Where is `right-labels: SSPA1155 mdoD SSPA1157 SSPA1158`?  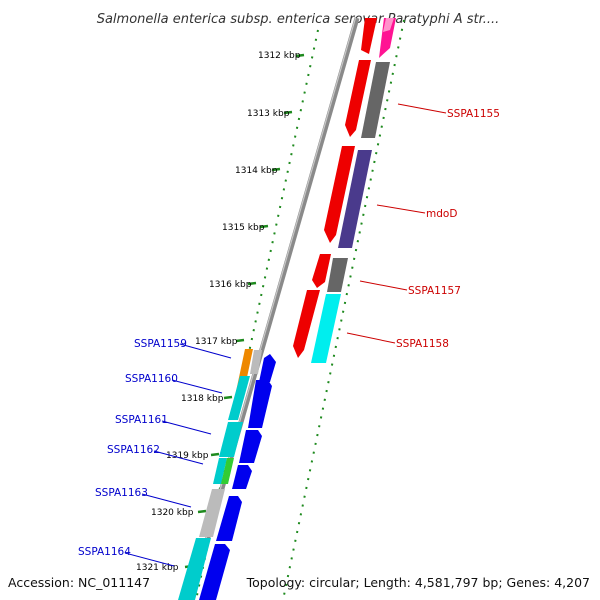
right-labels: SSPA1155 mdoD SSPA1157 SSPA1158 is located at coordinates (423, 226).